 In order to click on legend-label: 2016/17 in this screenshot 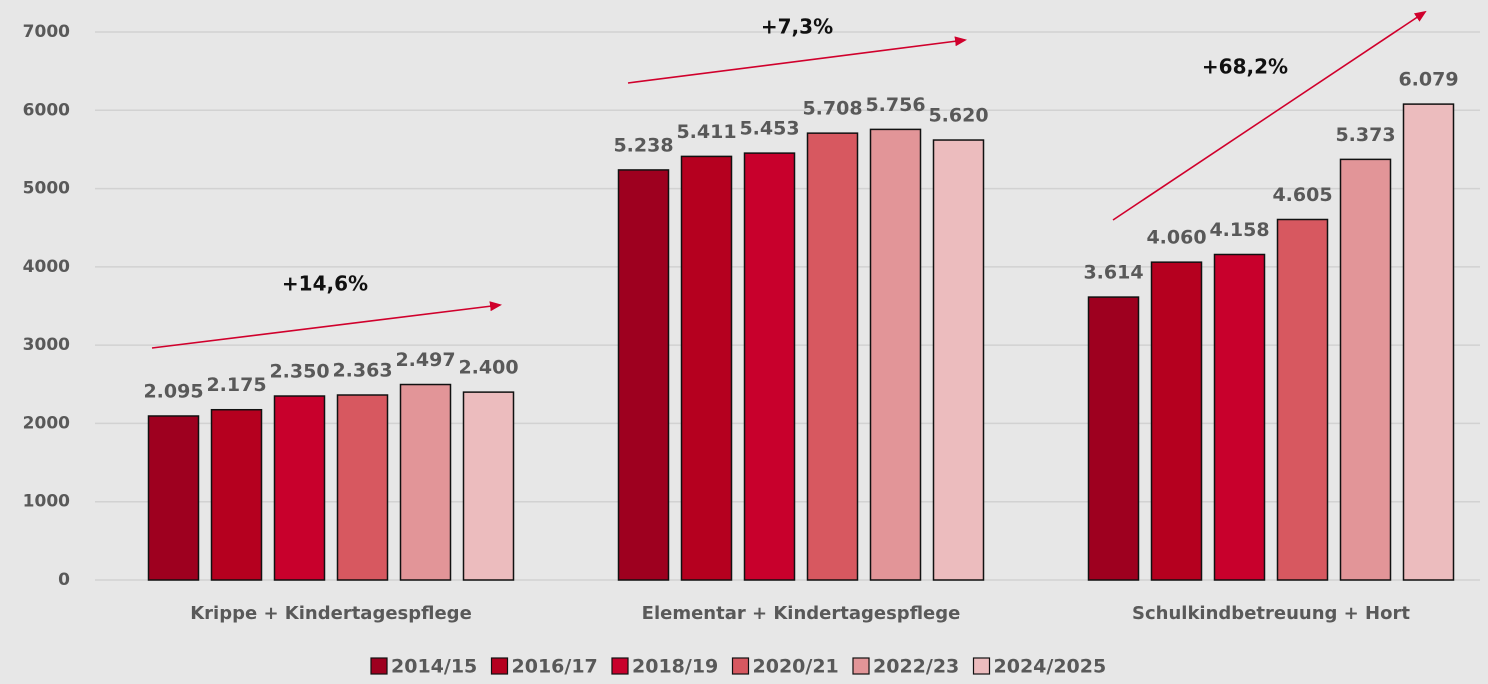, I will do `click(555, 667)`.